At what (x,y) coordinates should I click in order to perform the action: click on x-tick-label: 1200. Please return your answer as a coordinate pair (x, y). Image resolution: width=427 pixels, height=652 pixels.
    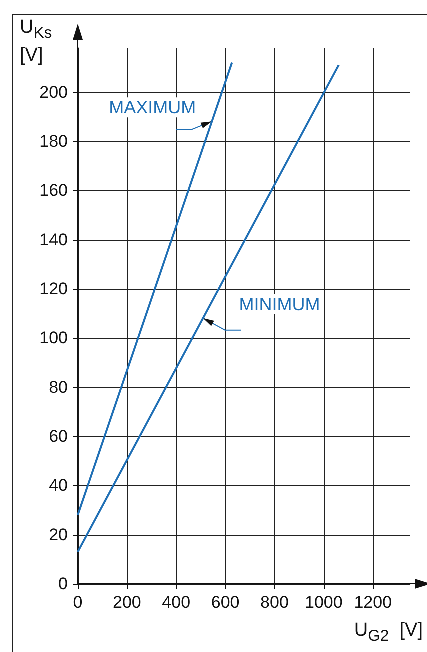
    Looking at the image, I should click on (373, 602).